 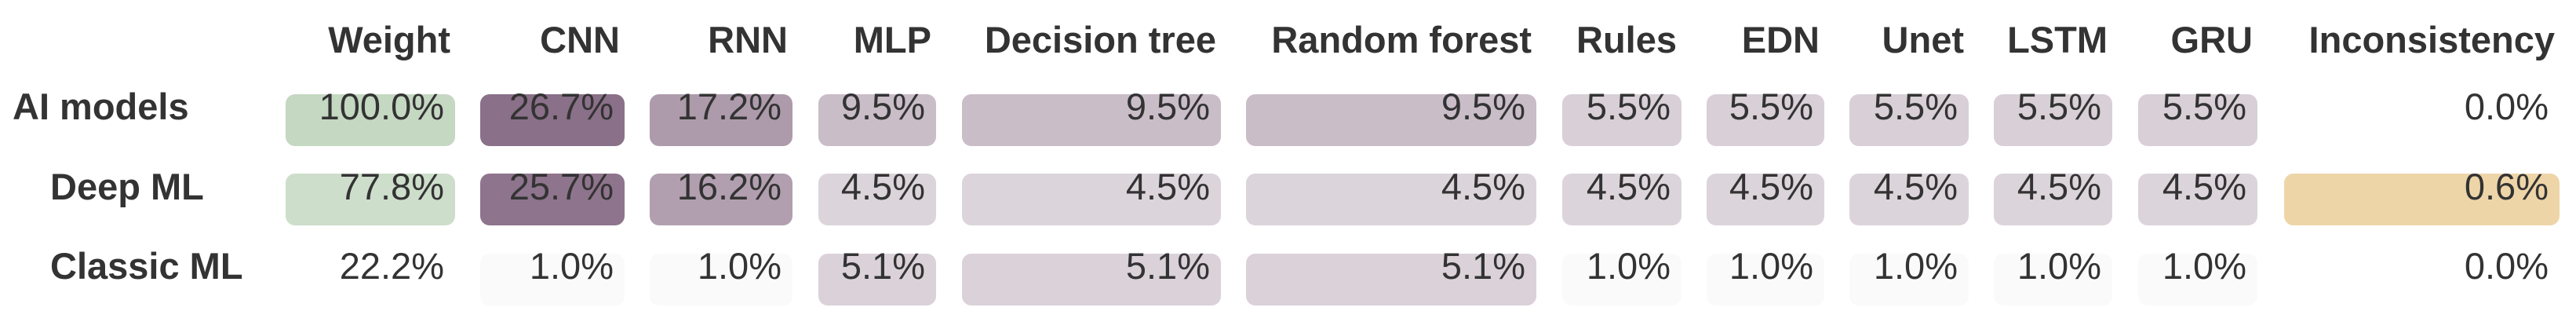 I want to click on column-header-gru: GRU, so click(x=2212, y=39).